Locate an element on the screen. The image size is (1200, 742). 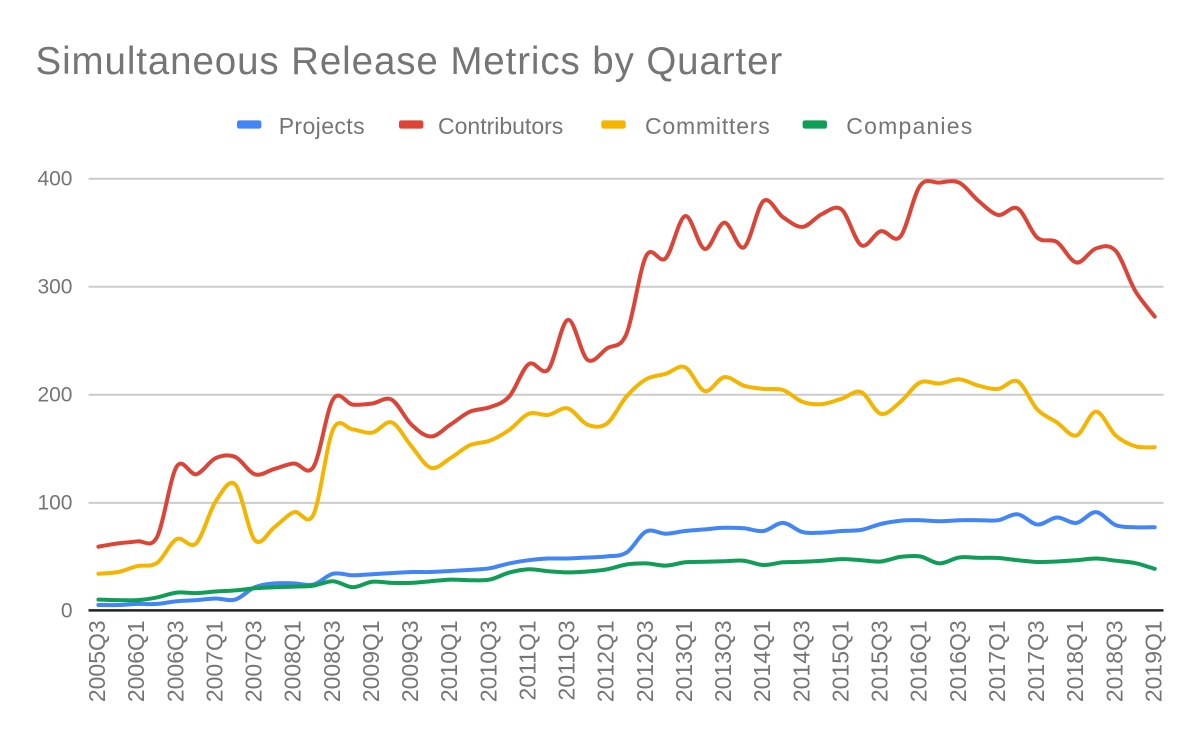
svg-text: 2015Q1 is located at coordinates (840, 661).